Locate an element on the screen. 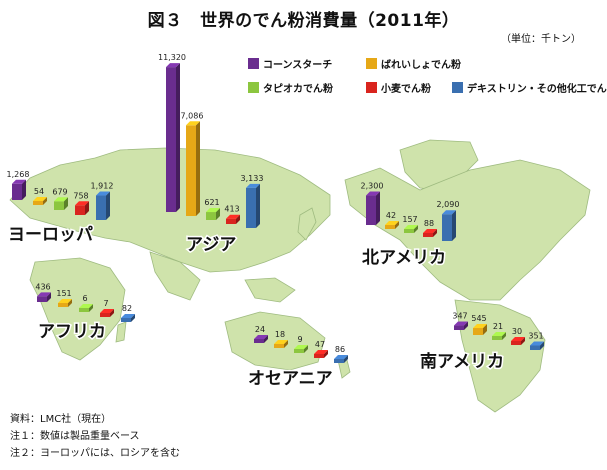 This screenshot has height=470, width=607. bar-north-america-wheat-starch is located at coordinates (430, 233).